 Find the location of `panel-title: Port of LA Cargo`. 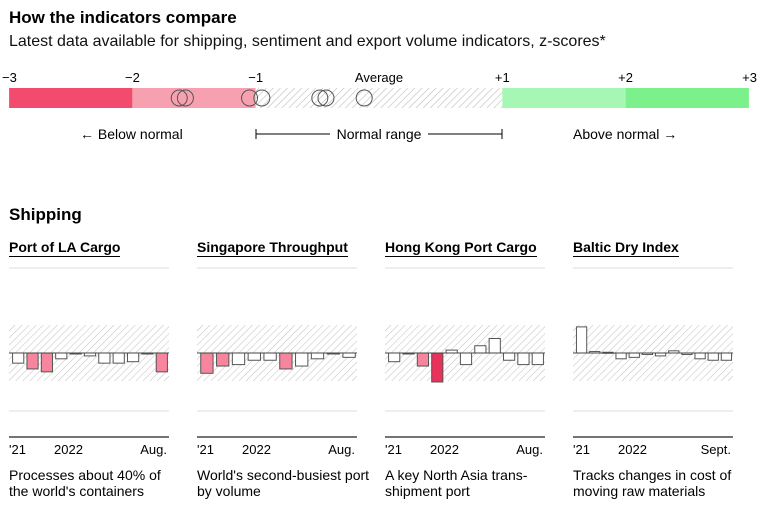

panel-title: Port of LA Cargo is located at coordinates (65, 248).